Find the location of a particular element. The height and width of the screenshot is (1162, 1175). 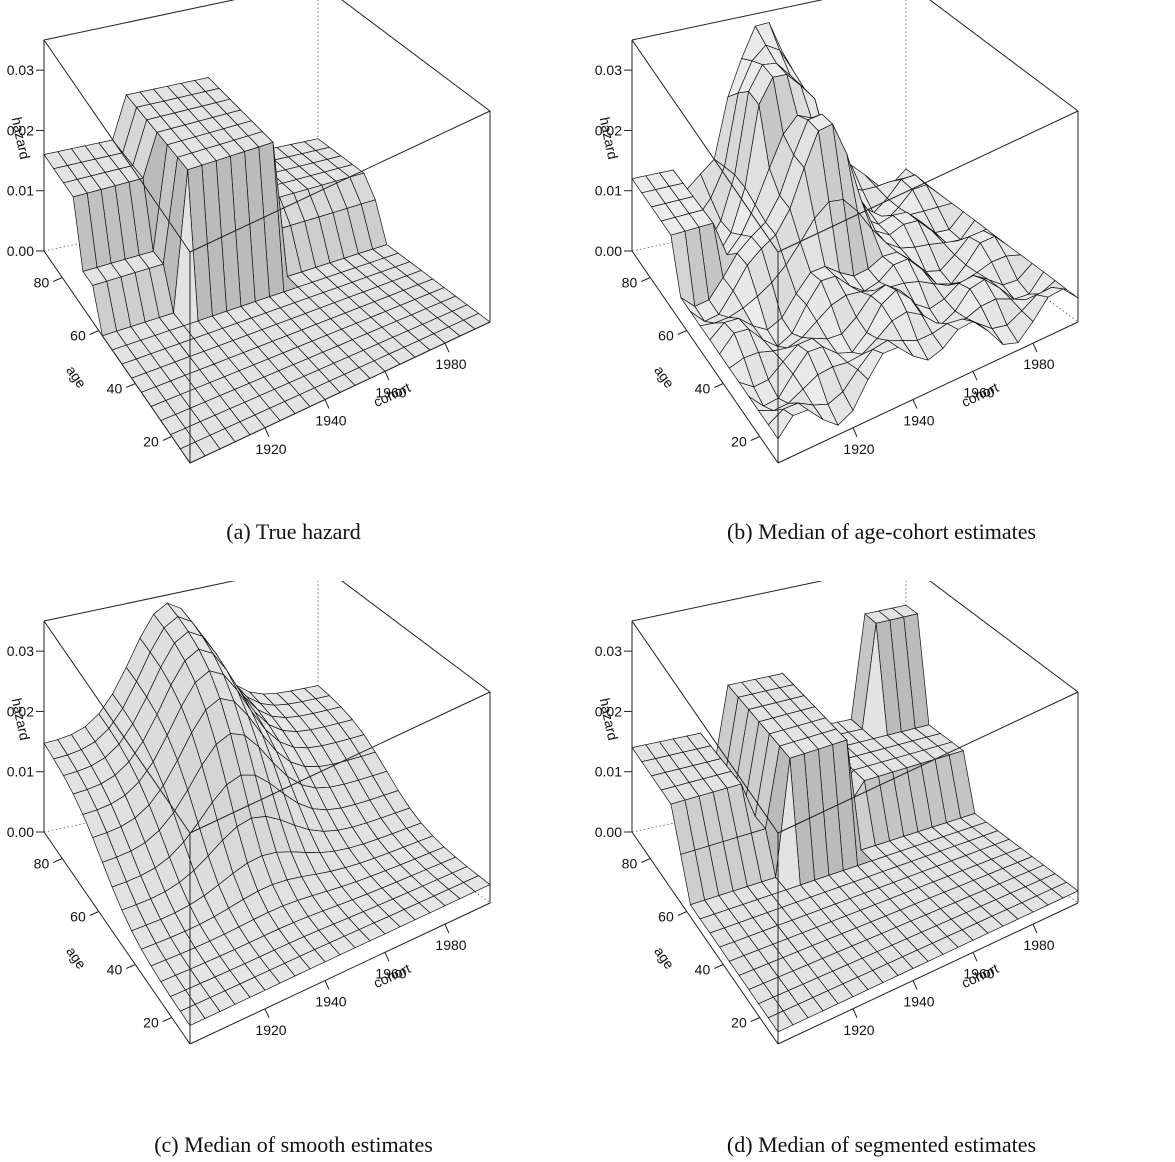

caption-c: (c) Median of smooth estimates is located at coordinates (293, 1144).